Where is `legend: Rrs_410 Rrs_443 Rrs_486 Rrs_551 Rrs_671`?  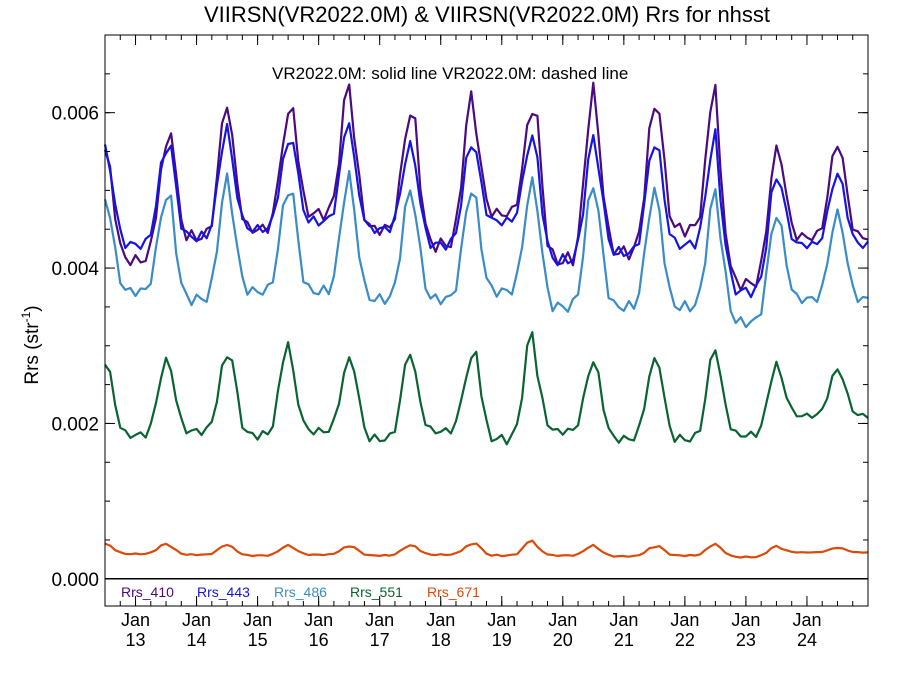 legend: Rrs_410 Rrs_443 Rrs_486 Rrs_551 Rrs_671 is located at coordinates (300, 592).